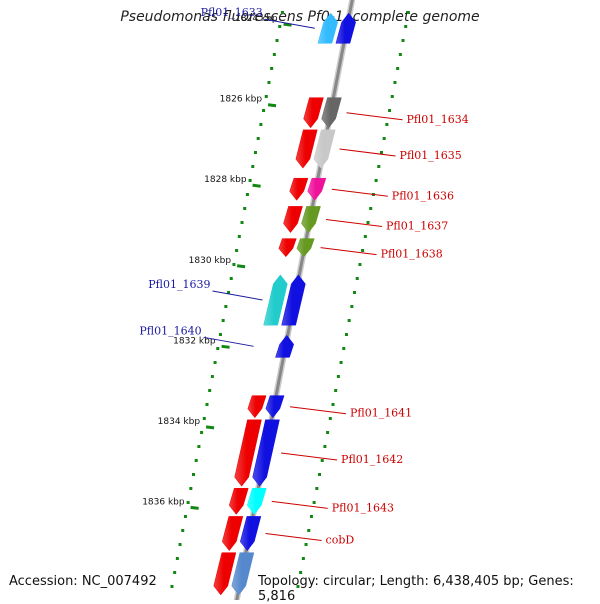  Describe the element at coordinates (83, 581) in the screenshot. I see `accession-label: Accession: NC_007492` at that location.